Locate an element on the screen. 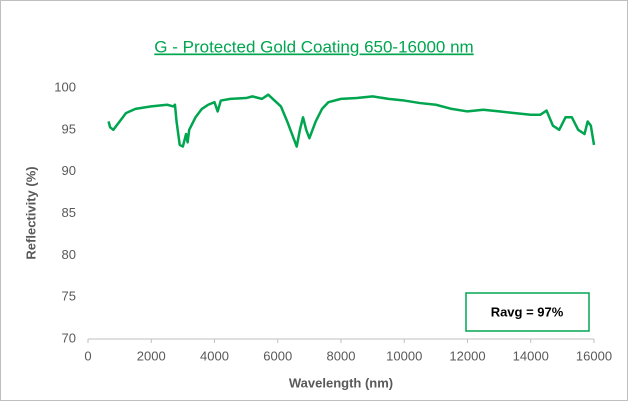  x-tick-label: 16000 is located at coordinates (594, 355).